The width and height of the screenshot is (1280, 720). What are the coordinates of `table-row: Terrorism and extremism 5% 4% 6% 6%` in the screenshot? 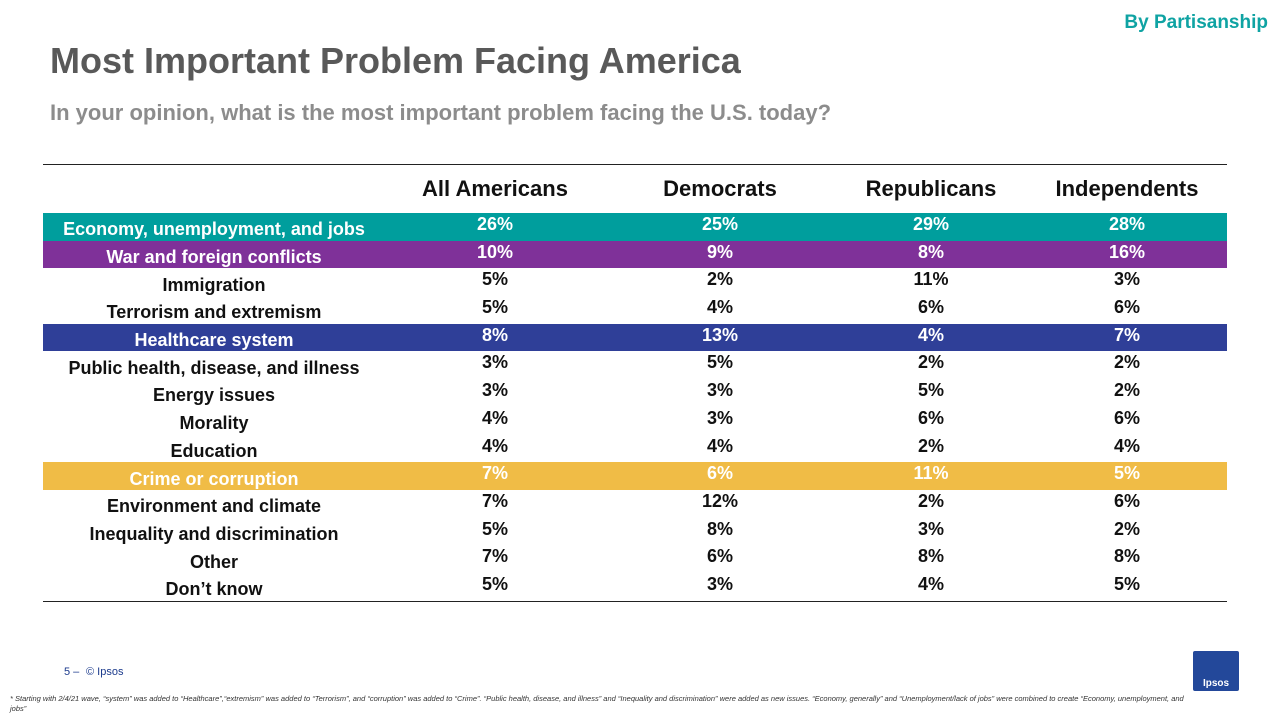 It's located at (635, 310).